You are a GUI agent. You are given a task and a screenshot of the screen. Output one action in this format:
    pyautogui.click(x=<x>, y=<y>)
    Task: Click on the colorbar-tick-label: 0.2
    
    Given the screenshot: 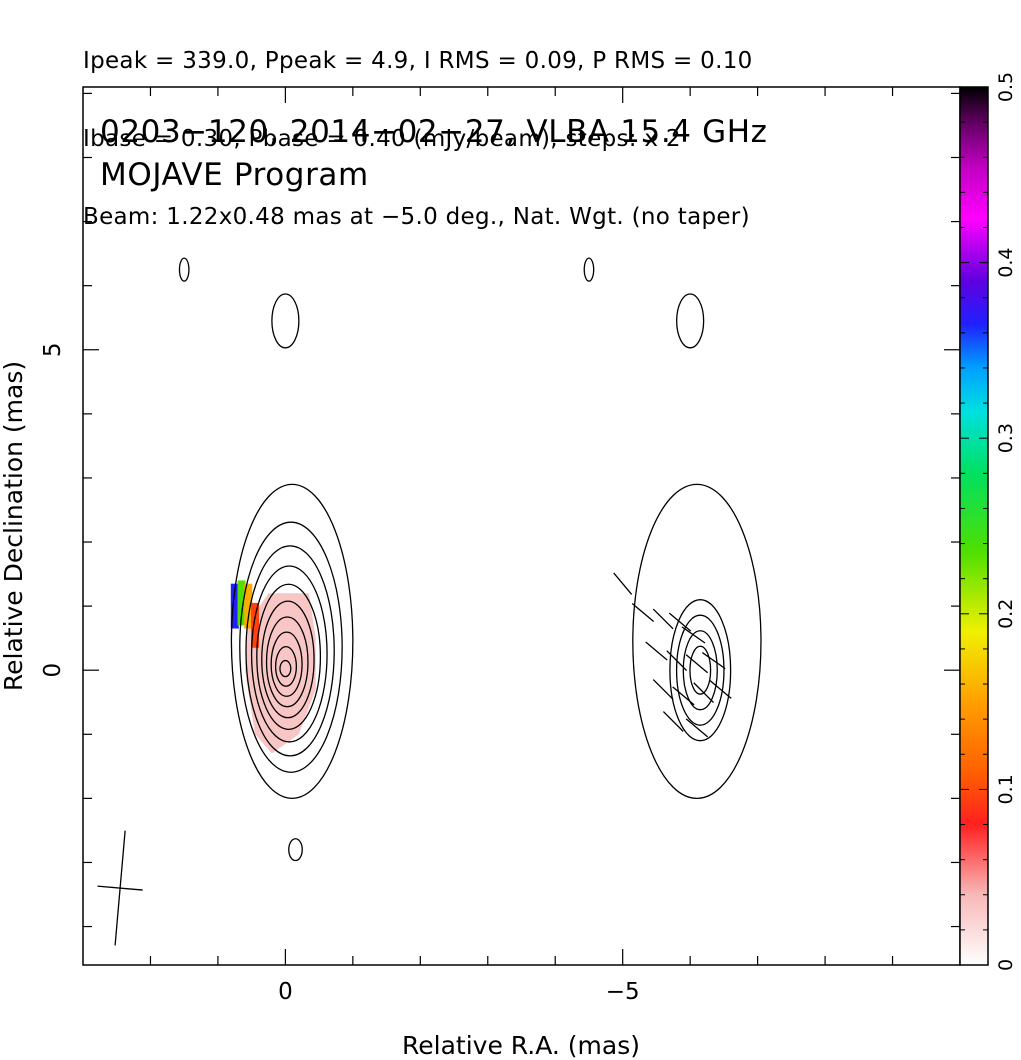 What is the action you would take?
    pyautogui.click(x=1006, y=614)
    